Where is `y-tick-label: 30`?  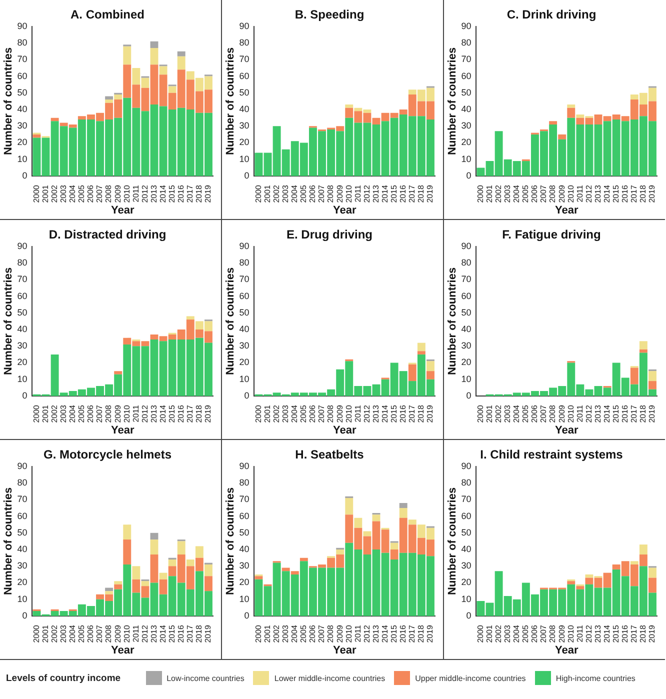
y-tick-label: 30 is located at coordinates (22, 345).